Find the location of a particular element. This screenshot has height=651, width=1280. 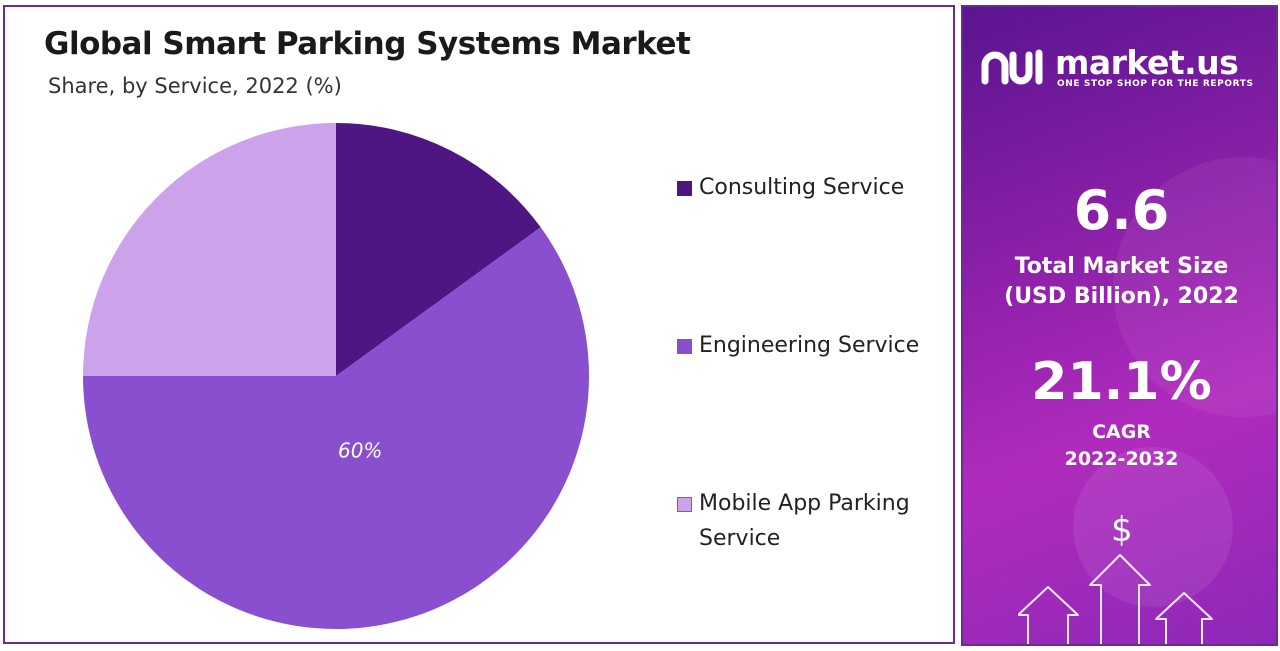

growth-arrows-icon is located at coordinates (1115, 599).